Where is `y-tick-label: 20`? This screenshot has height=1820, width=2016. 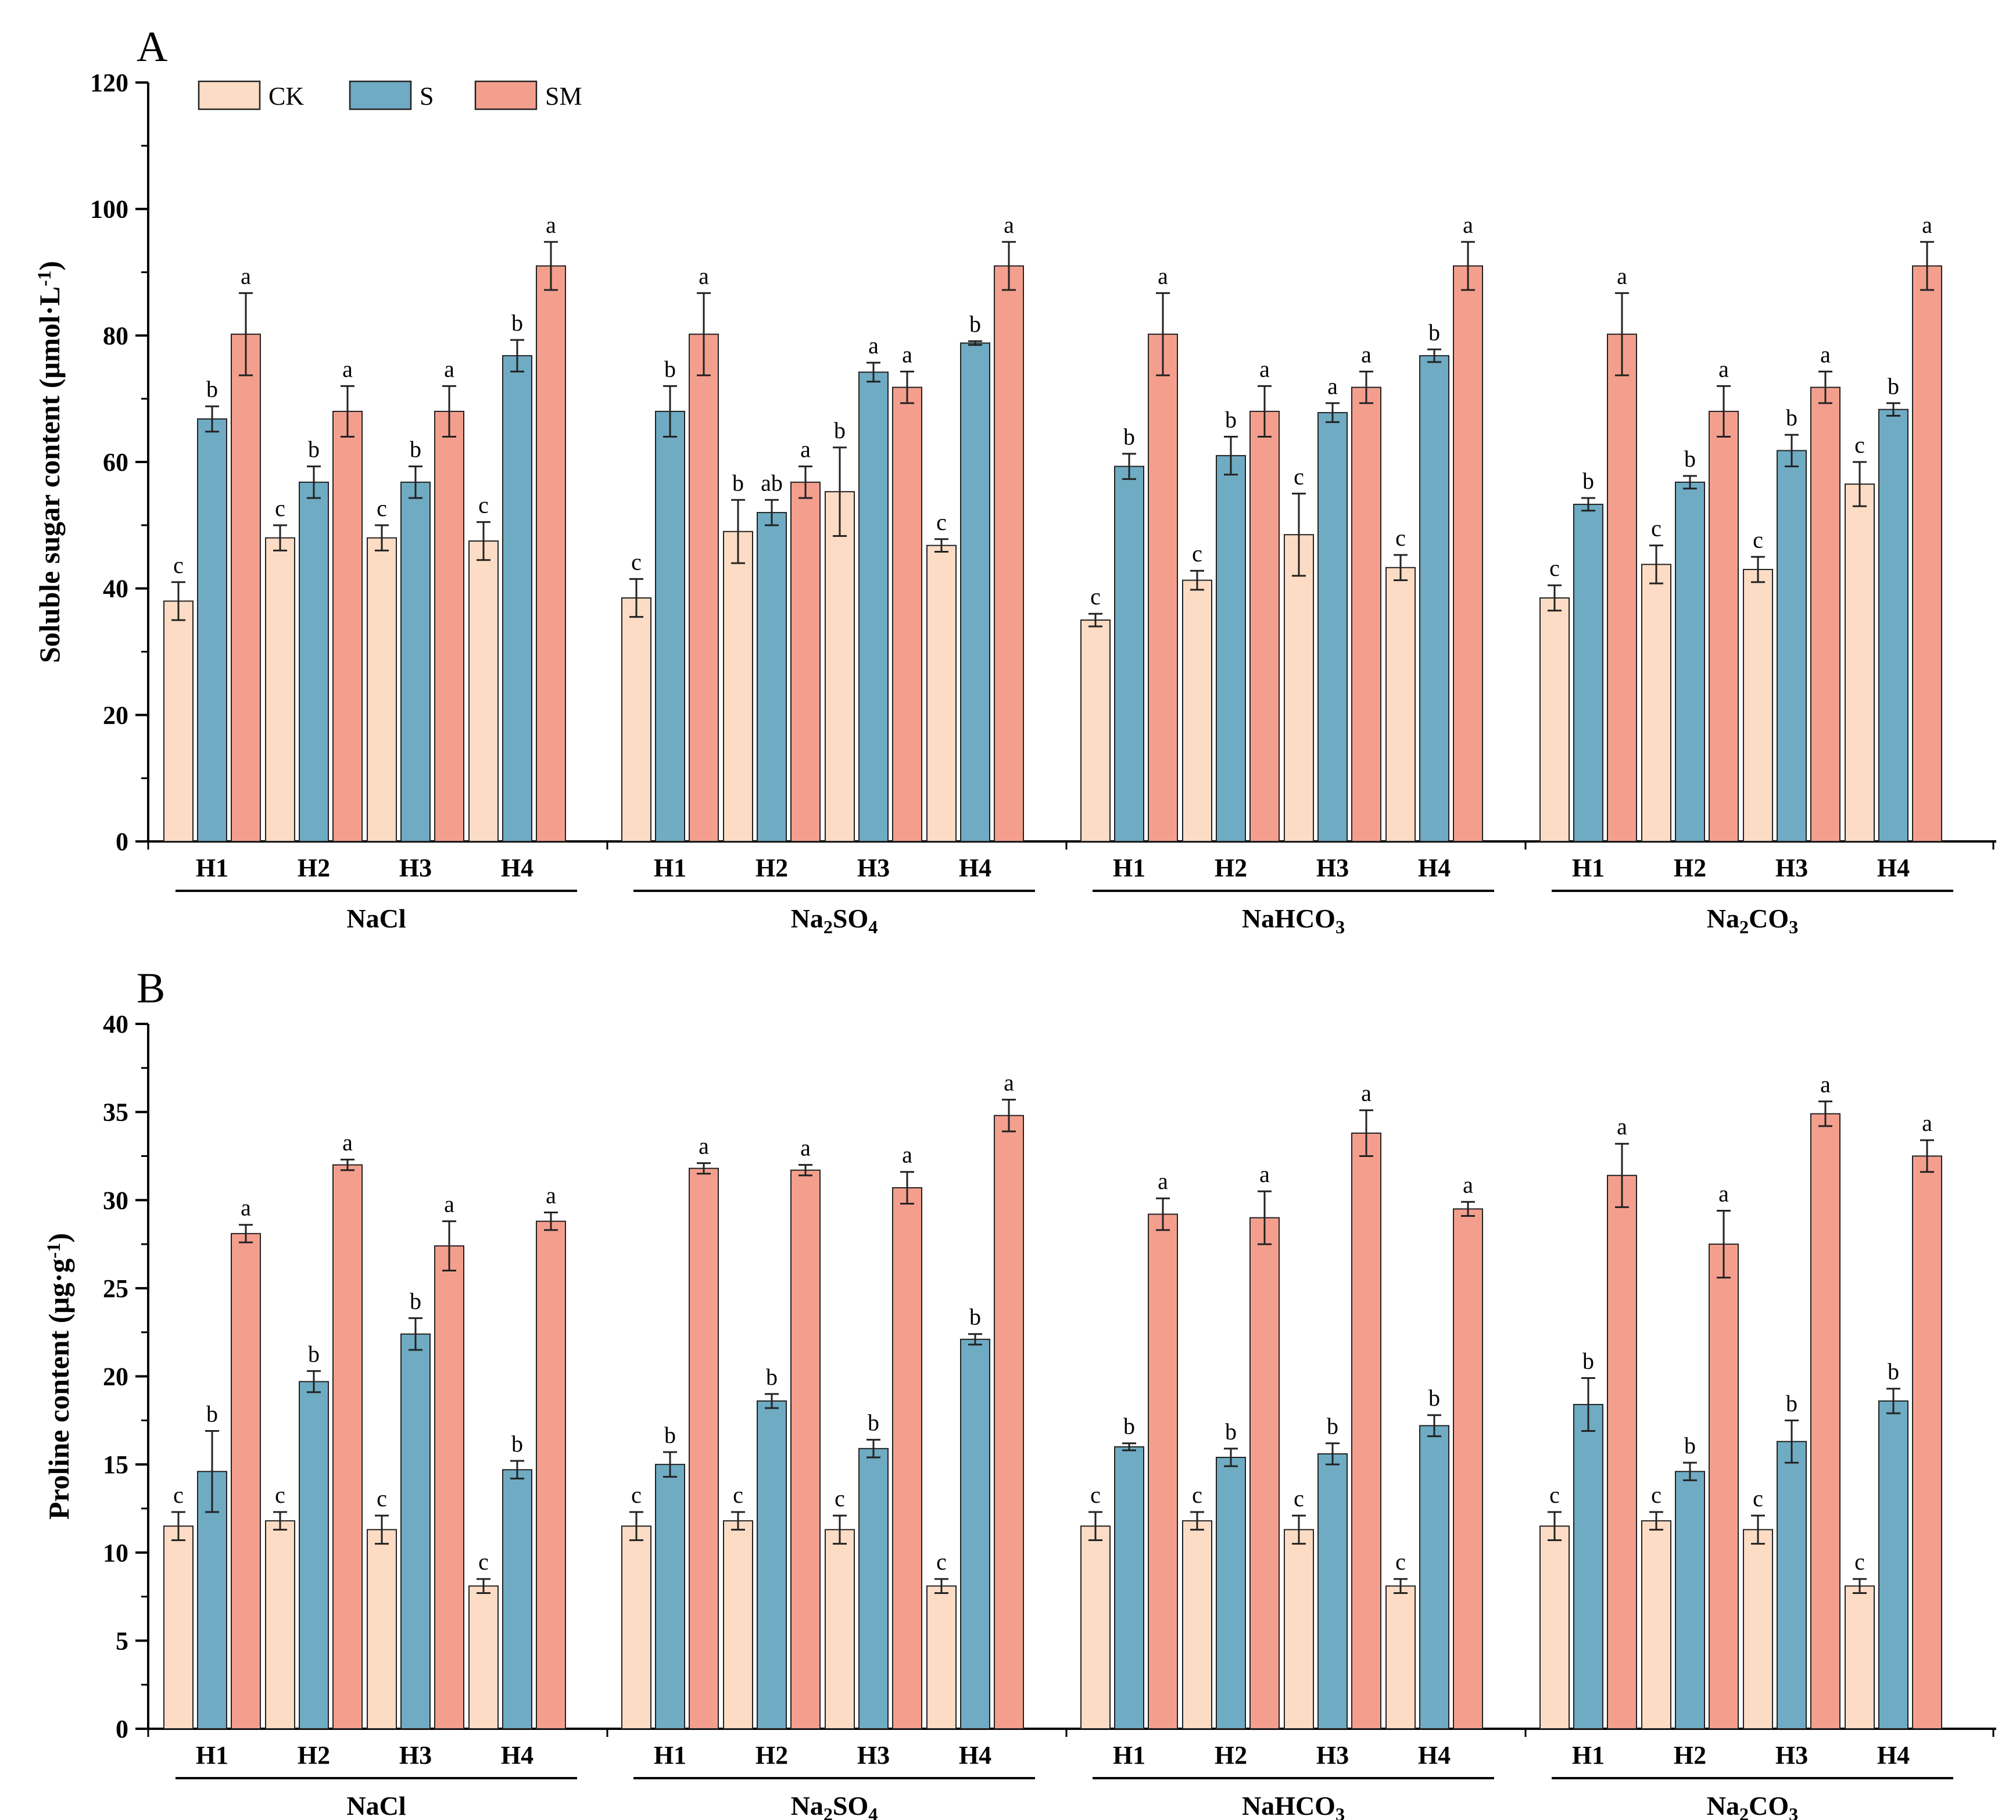 y-tick-label: 20 is located at coordinates (115, 715).